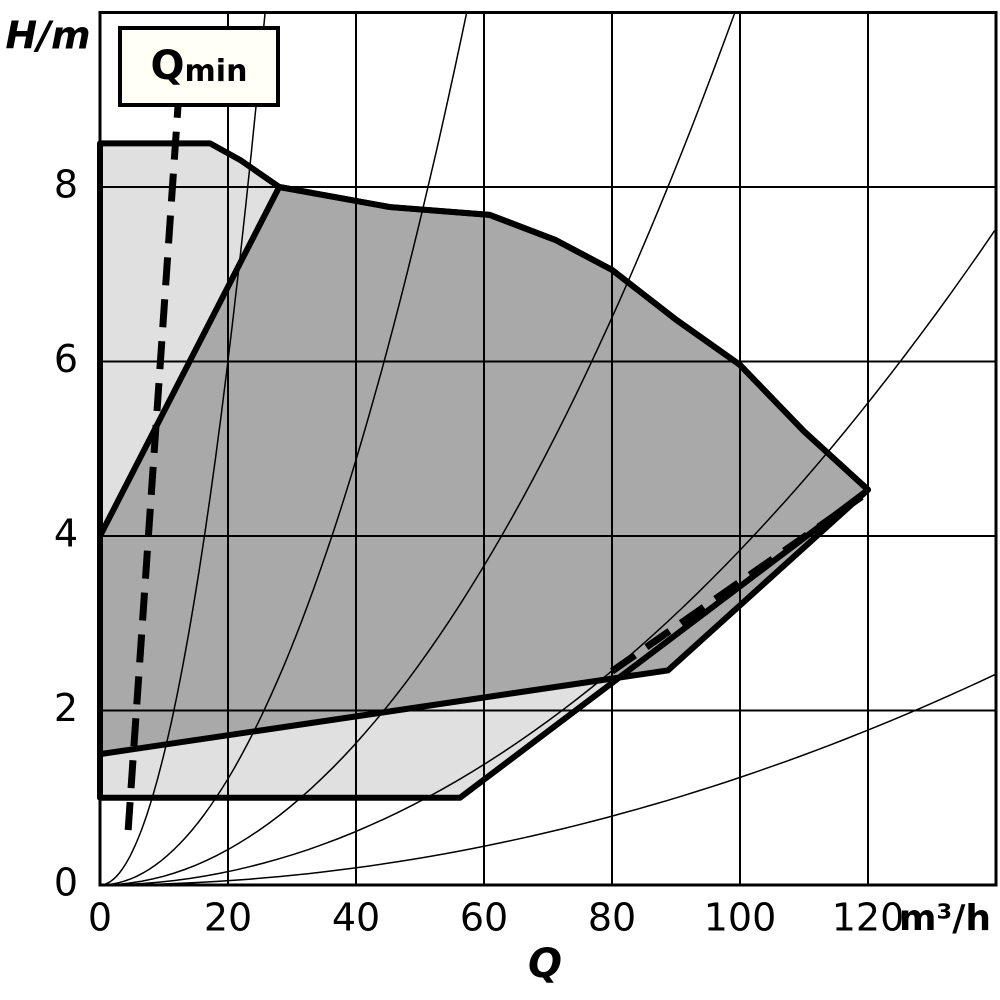 The image size is (1000, 1000). Describe the element at coordinates (612, 918) in the screenshot. I see `x-tick-label: 80` at that location.